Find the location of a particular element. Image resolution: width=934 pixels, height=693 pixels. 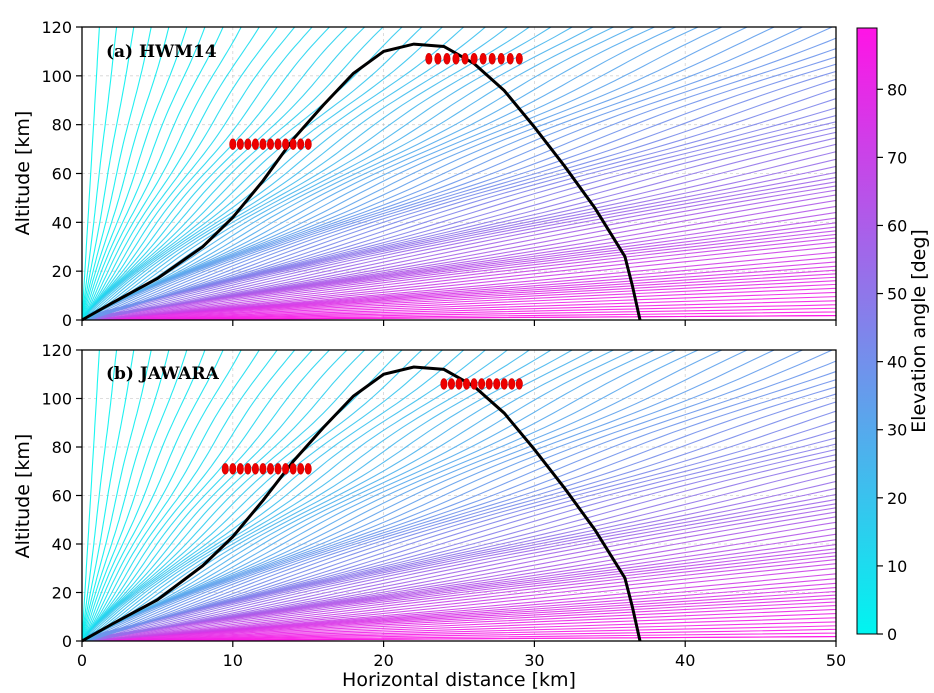

x-tick-label: 40 is located at coordinates (685, 660).